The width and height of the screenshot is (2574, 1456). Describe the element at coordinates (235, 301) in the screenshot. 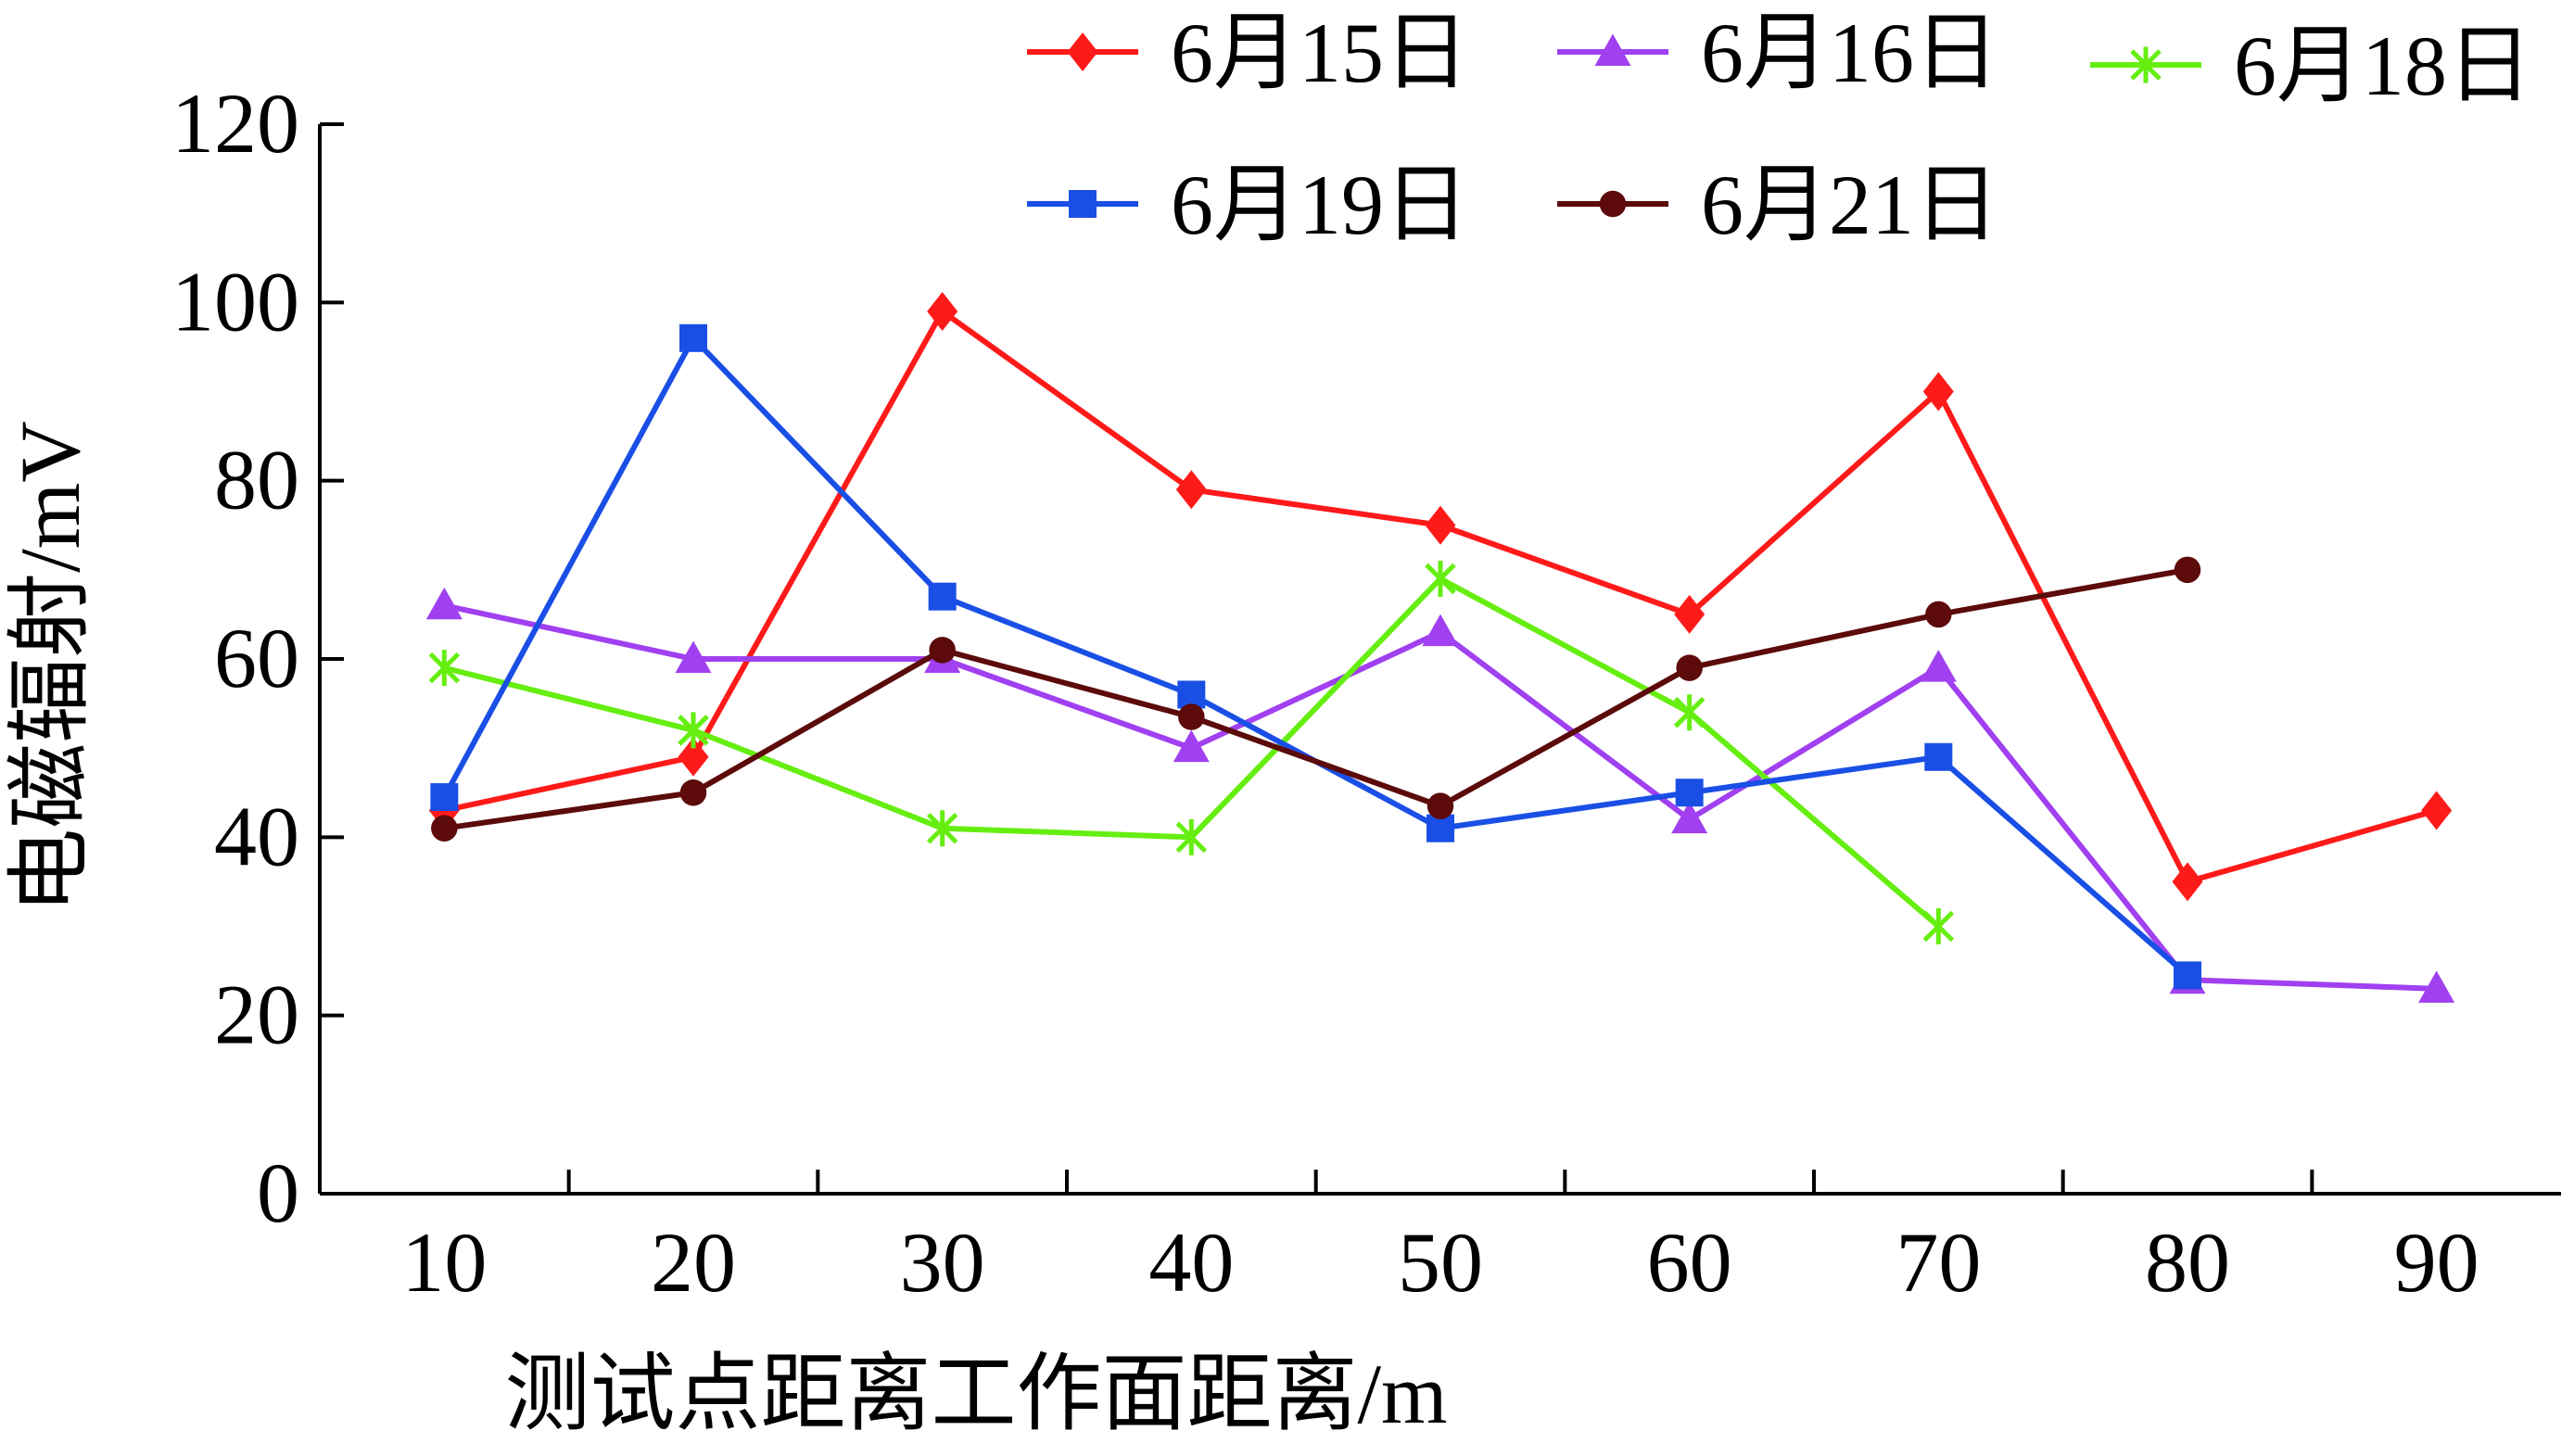

I see `y-tick-label: 100` at that location.